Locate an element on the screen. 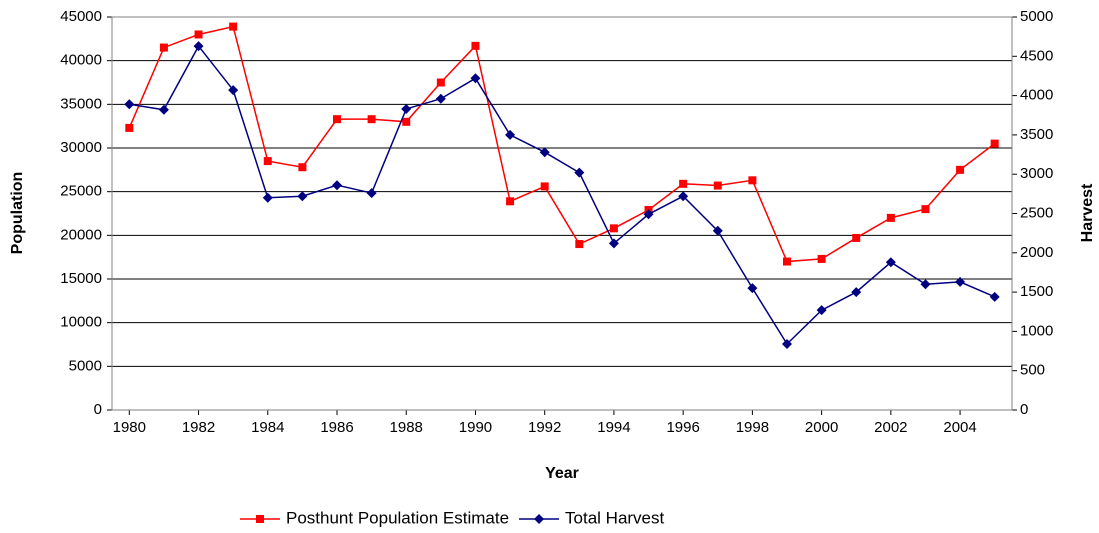 This screenshot has width=1099, height=533. legend-label: Posthunt Population Estimate is located at coordinates (397, 517).